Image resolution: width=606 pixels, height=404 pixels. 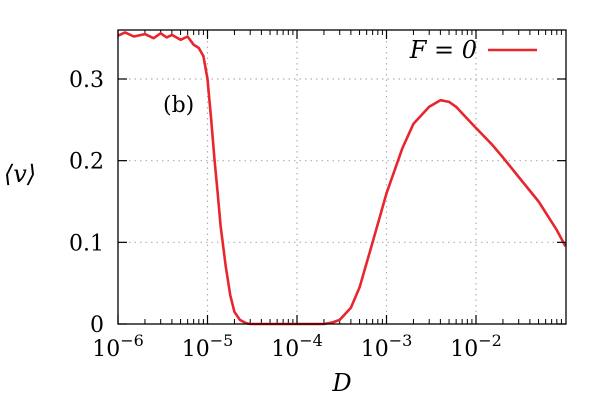 I want to click on legend: F = 0, so click(x=473, y=50).